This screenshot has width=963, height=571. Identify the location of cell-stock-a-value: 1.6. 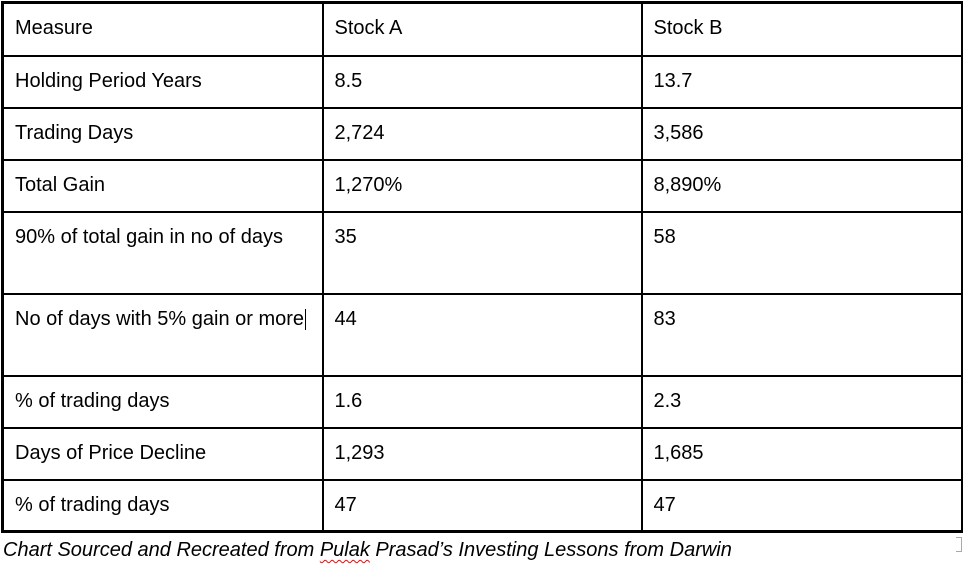
(482, 401).